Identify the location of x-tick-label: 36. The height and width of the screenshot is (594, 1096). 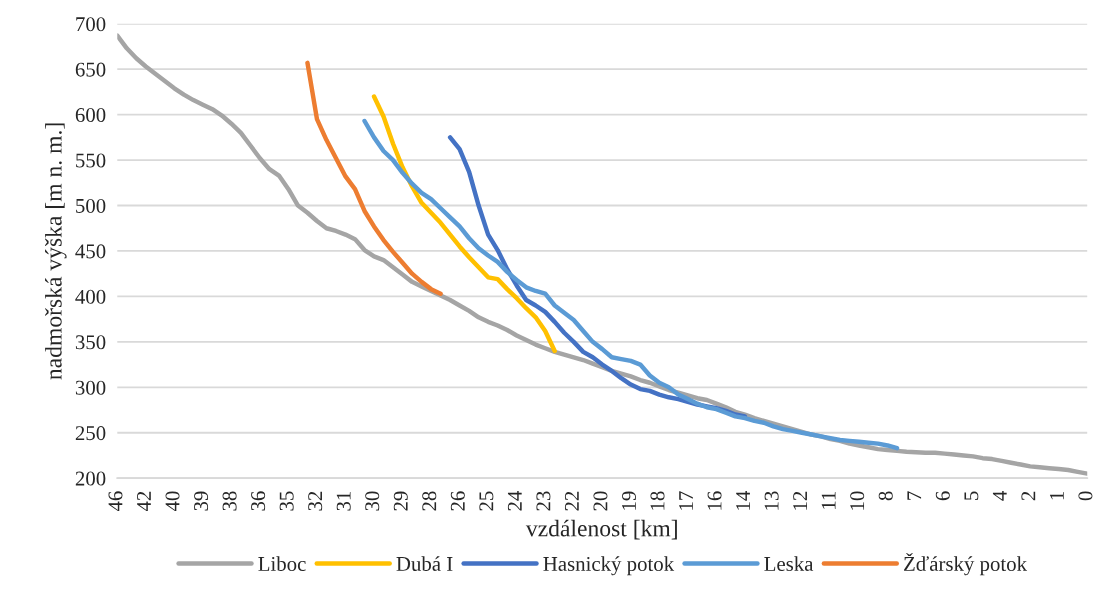
(258, 501).